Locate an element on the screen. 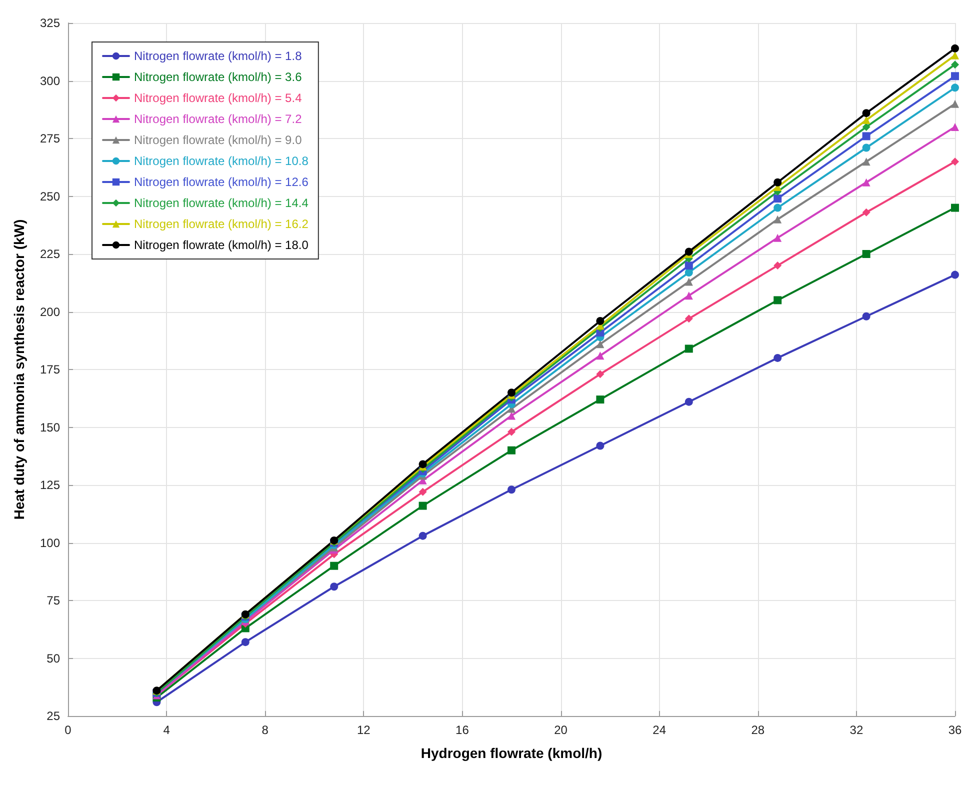  y-tick-label: 250 is located at coordinates (50, 196).